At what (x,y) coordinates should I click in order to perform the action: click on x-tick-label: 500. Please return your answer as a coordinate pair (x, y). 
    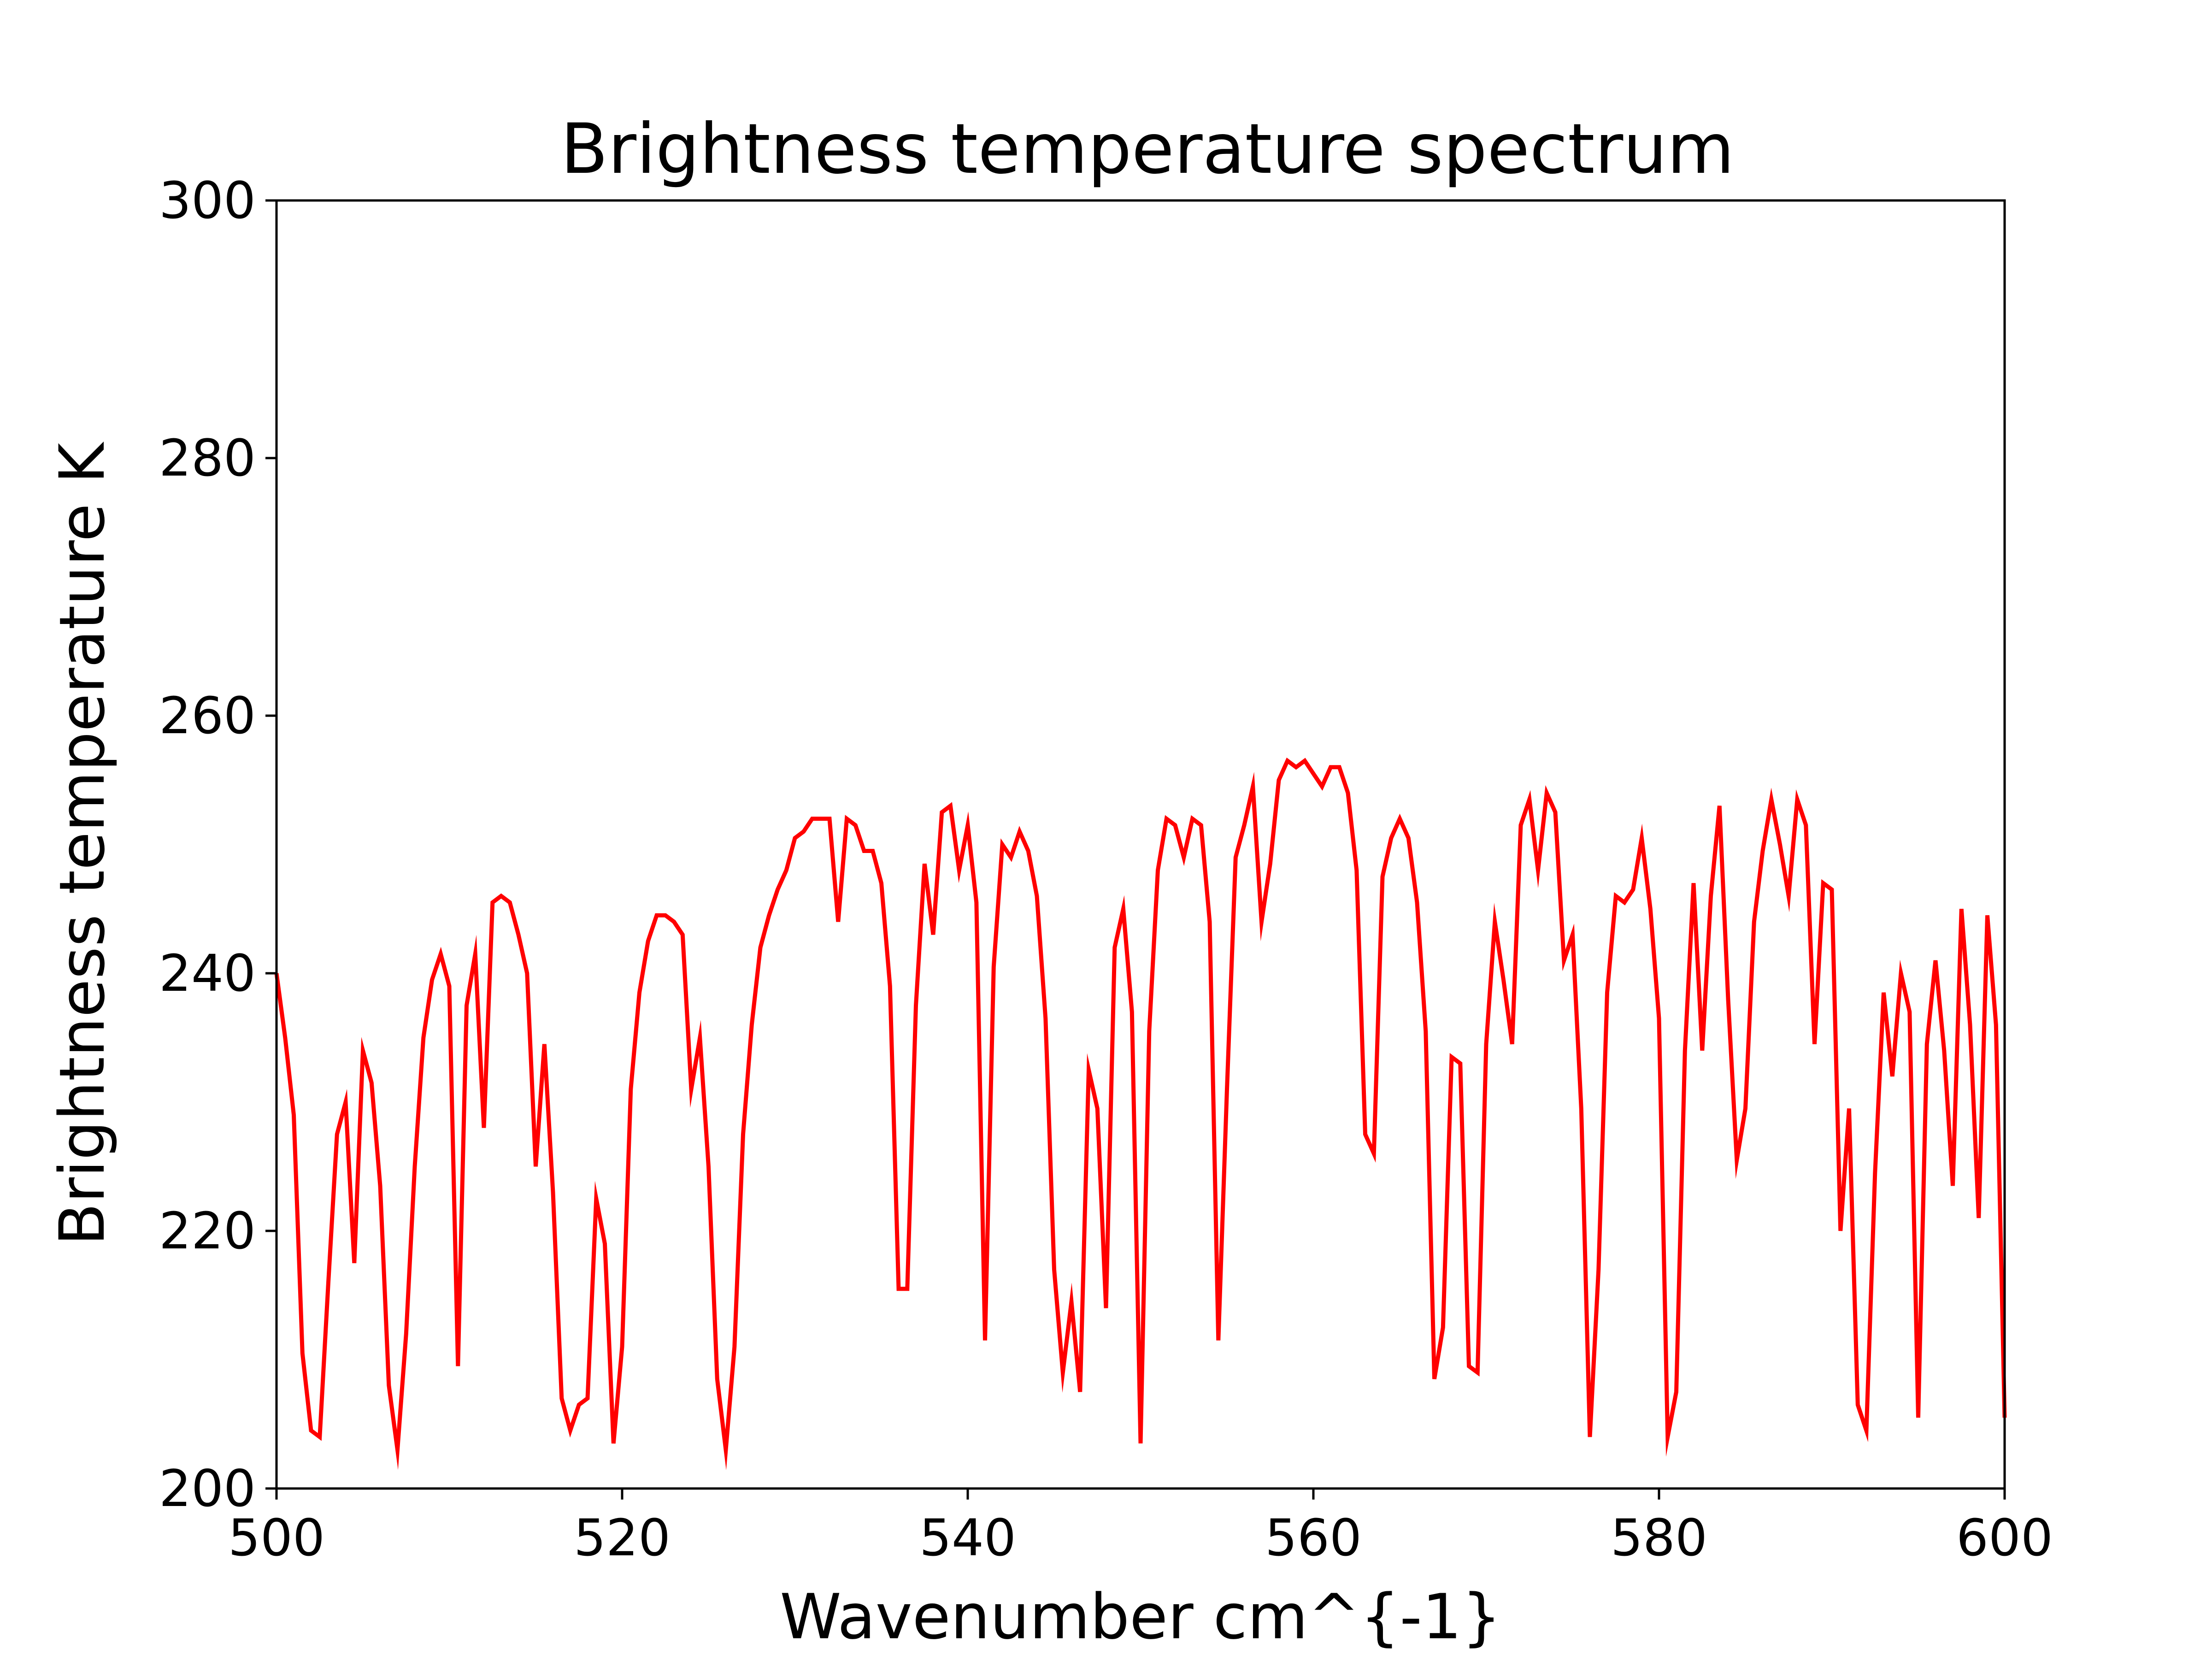
    Looking at the image, I should click on (276, 1537).